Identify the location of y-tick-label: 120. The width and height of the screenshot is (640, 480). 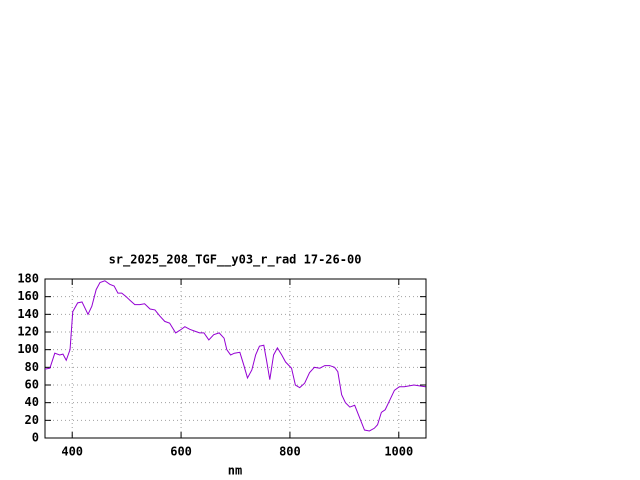
(28, 332).